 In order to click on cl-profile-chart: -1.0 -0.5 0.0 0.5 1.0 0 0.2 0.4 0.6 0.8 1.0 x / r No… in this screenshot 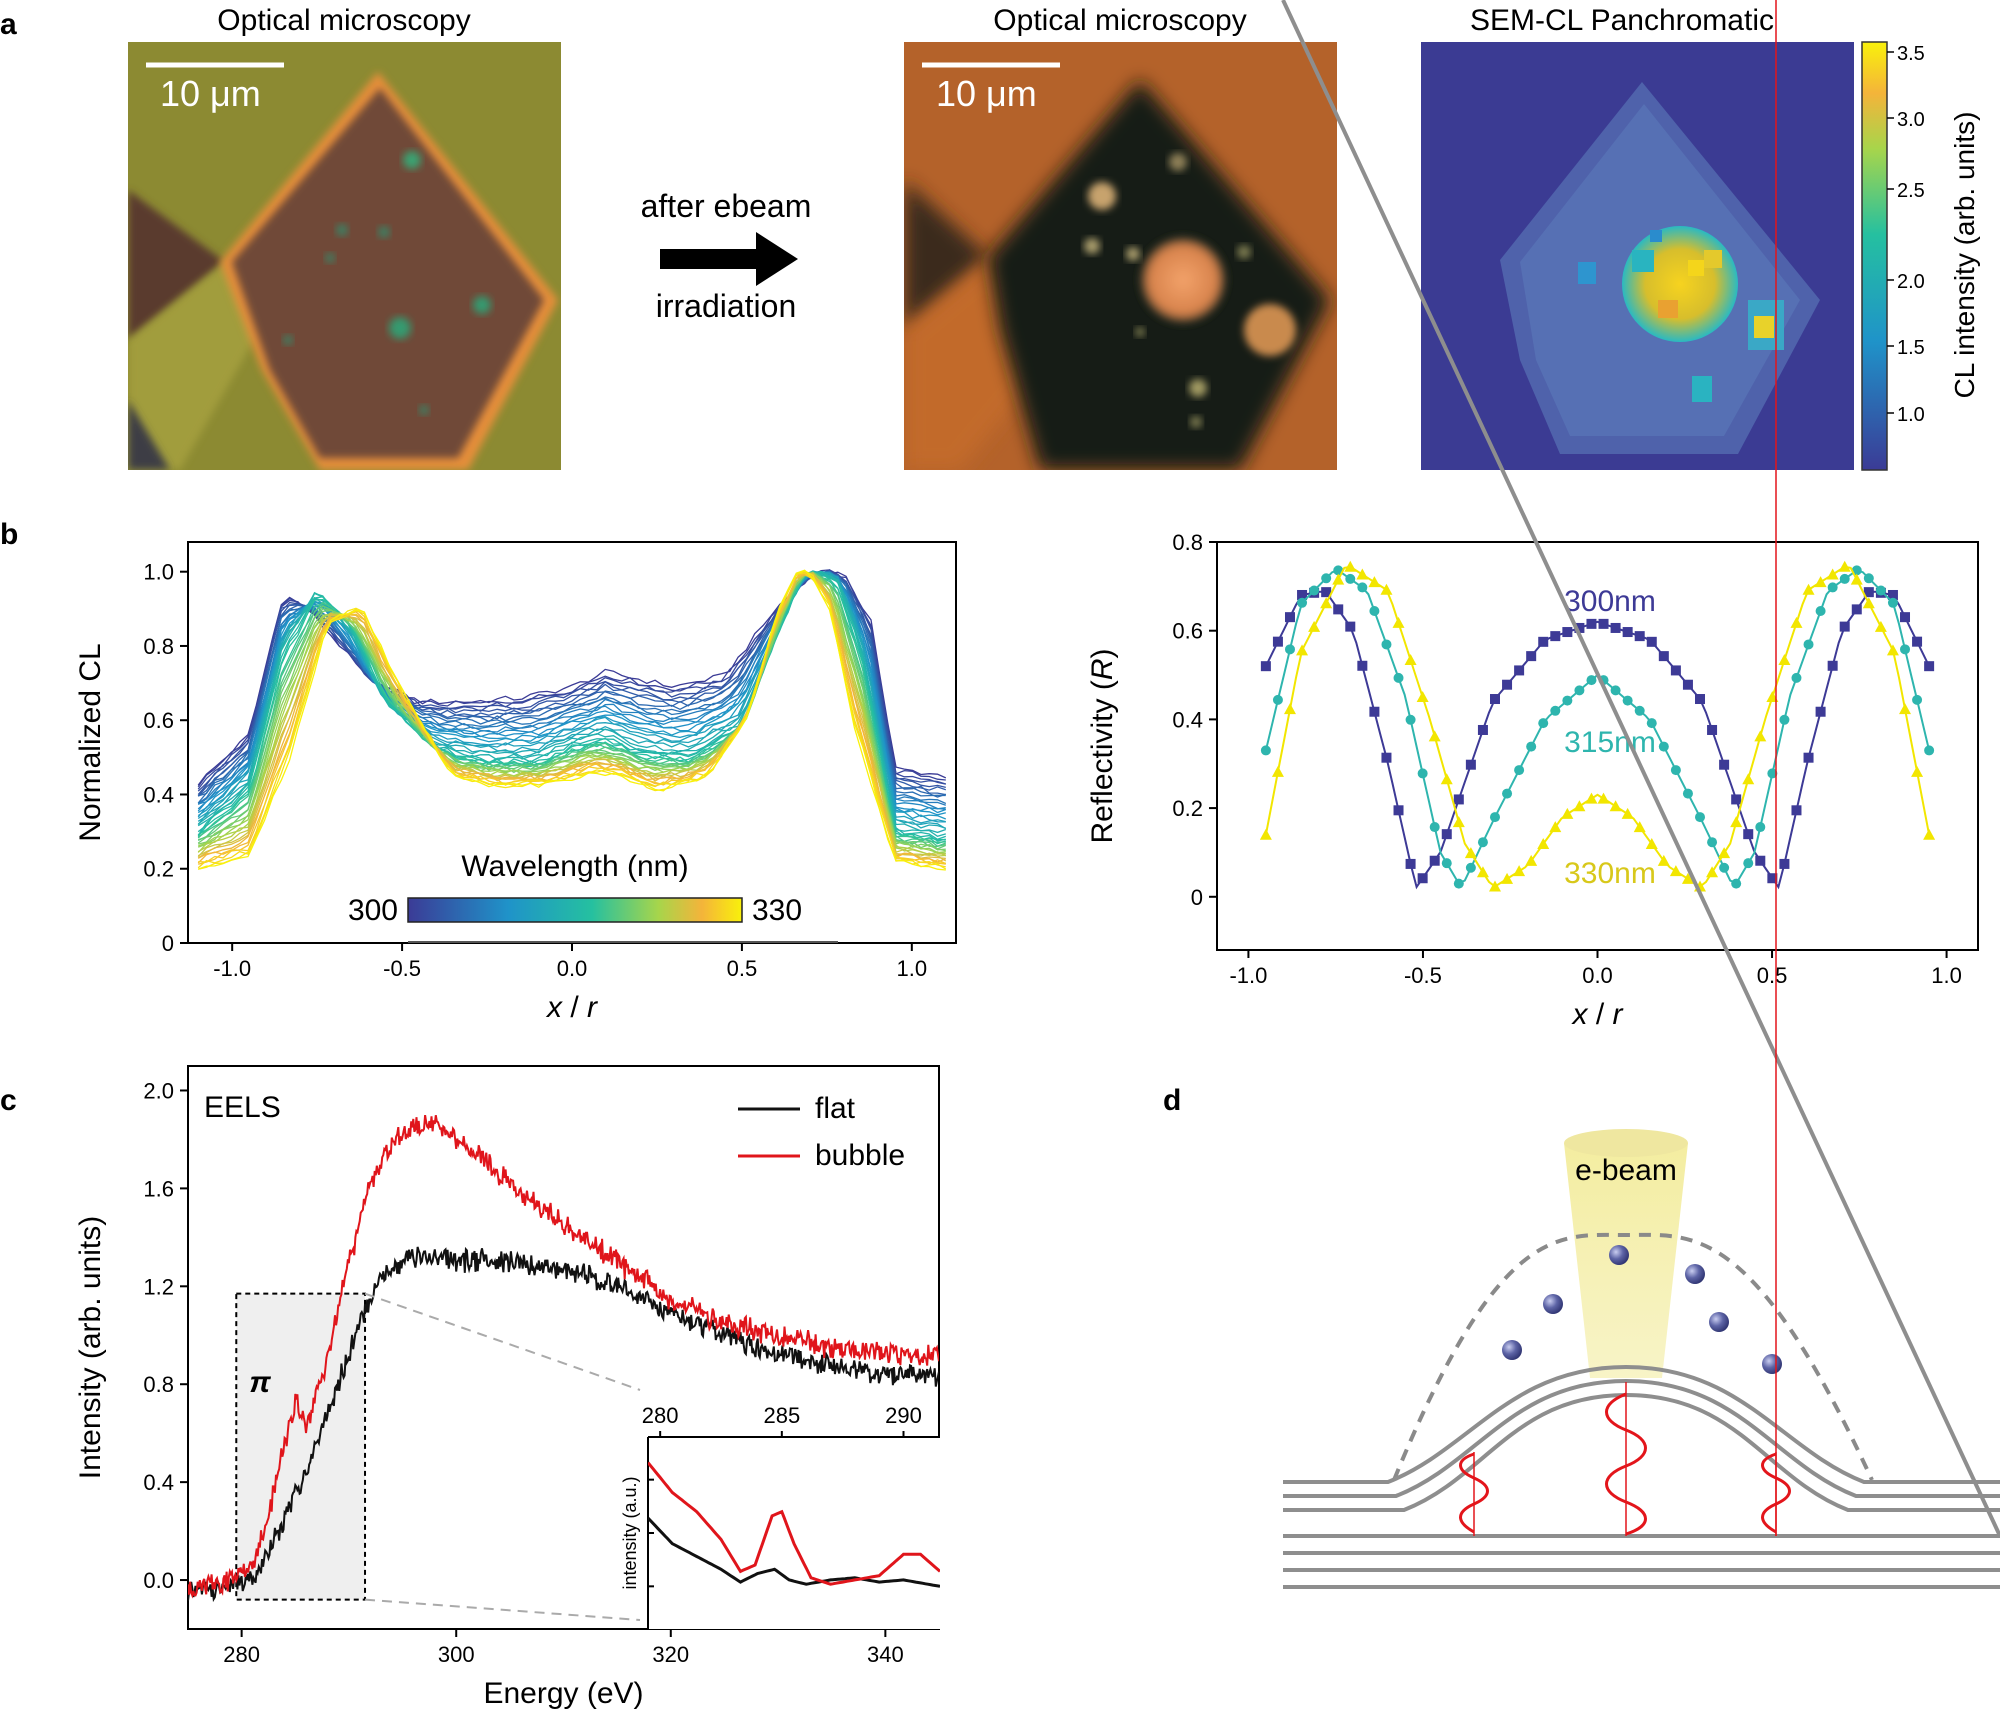, I will do `click(515, 782)`.